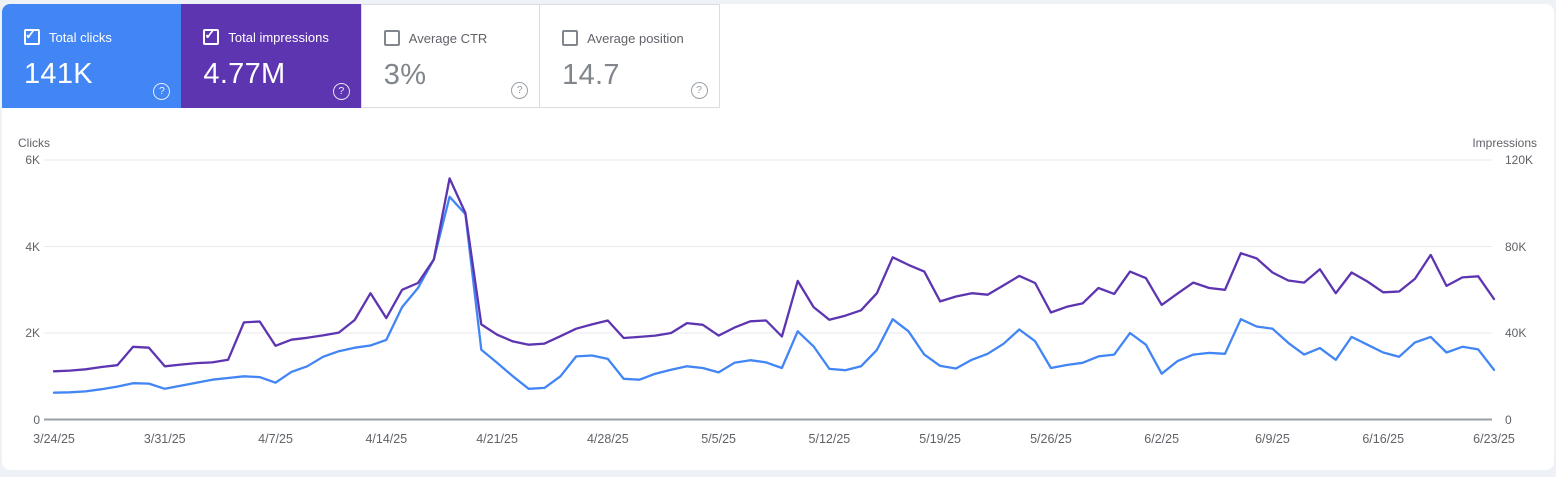 The image size is (1556, 477). Describe the element at coordinates (591, 75) in the screenshot. I see `average-position-value: 14.7` at that location.